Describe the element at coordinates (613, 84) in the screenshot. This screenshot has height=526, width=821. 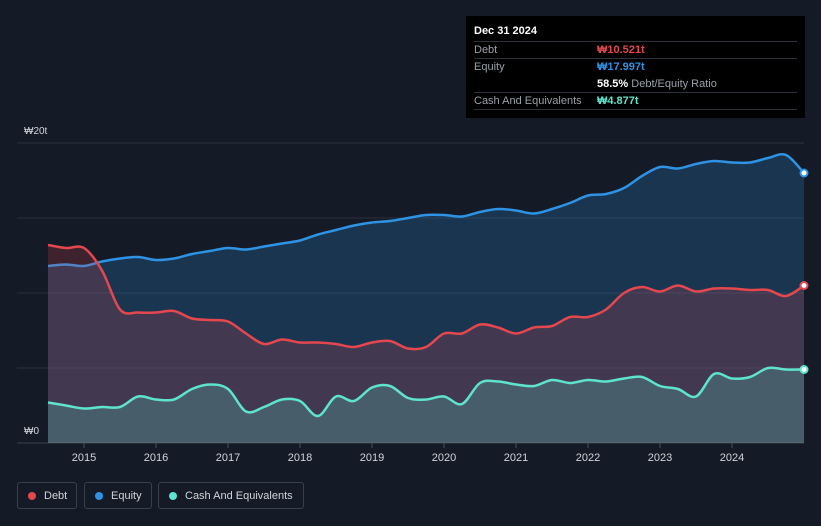
I see `tooltip-ratio-value: 58.5%` at that location.